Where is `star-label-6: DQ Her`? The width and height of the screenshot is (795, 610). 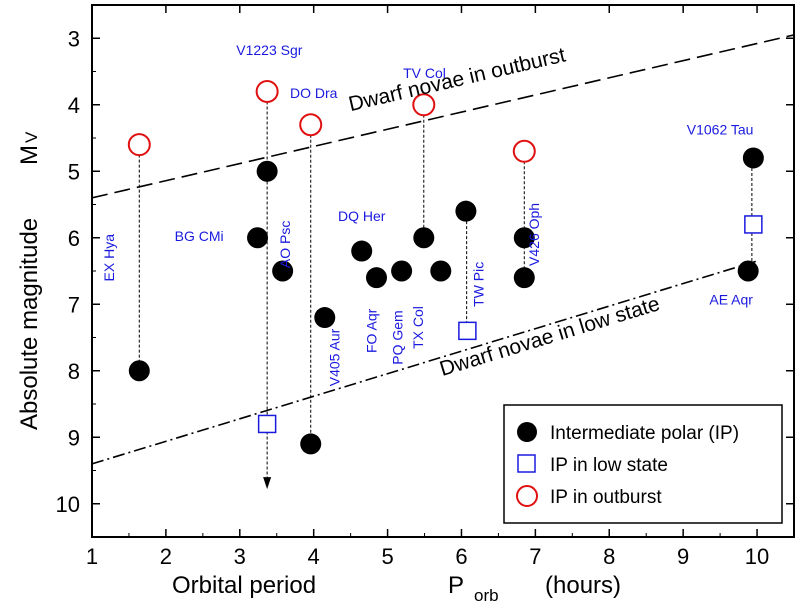 star-label-6: DQ Her is located at coordinates (362, 216).